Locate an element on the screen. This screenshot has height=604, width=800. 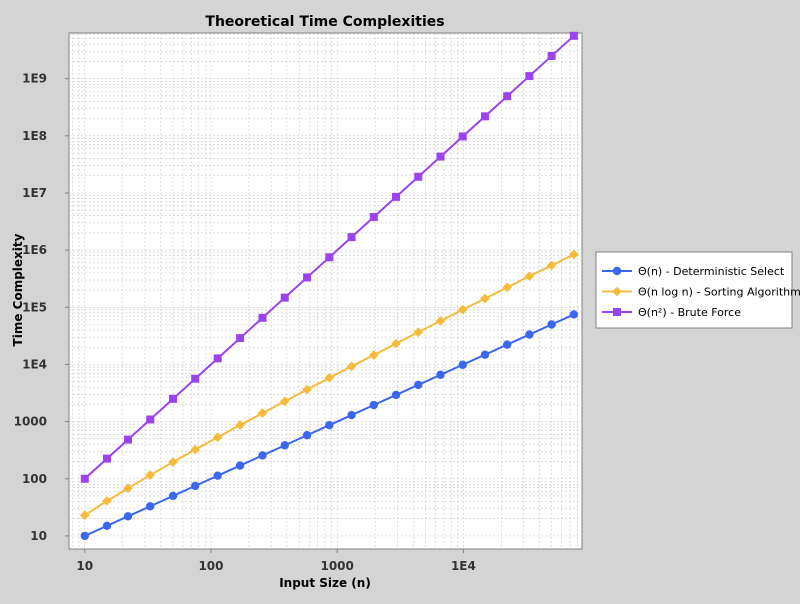
x-axis-label: Input Size (n) is located at coordinates (325, 583).